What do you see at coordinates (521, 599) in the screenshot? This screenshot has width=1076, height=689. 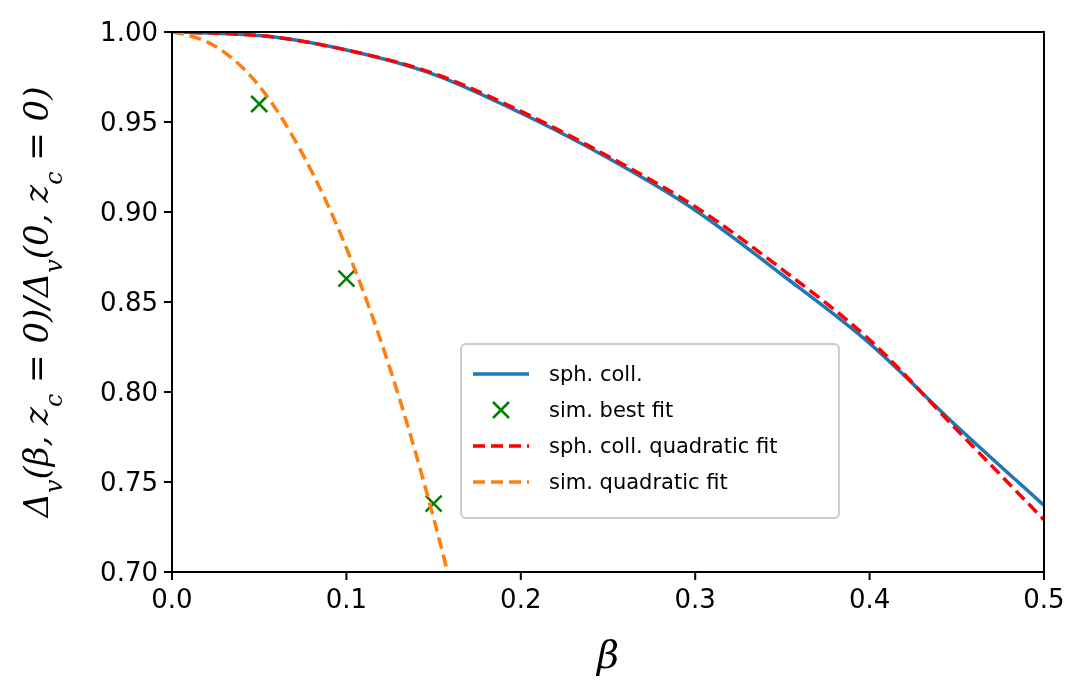 I see `x-tick-label: 0.2` at bounding box center [521, 599].